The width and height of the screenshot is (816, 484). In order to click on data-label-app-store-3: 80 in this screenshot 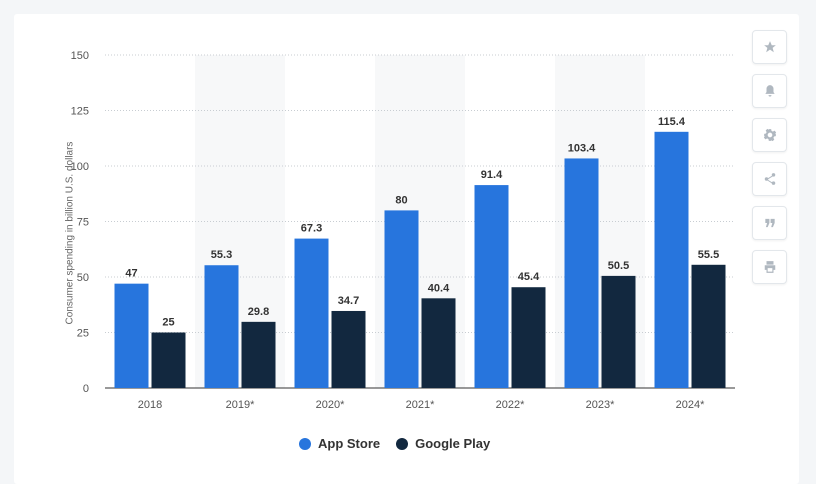, I will do `click(401, 200)`.